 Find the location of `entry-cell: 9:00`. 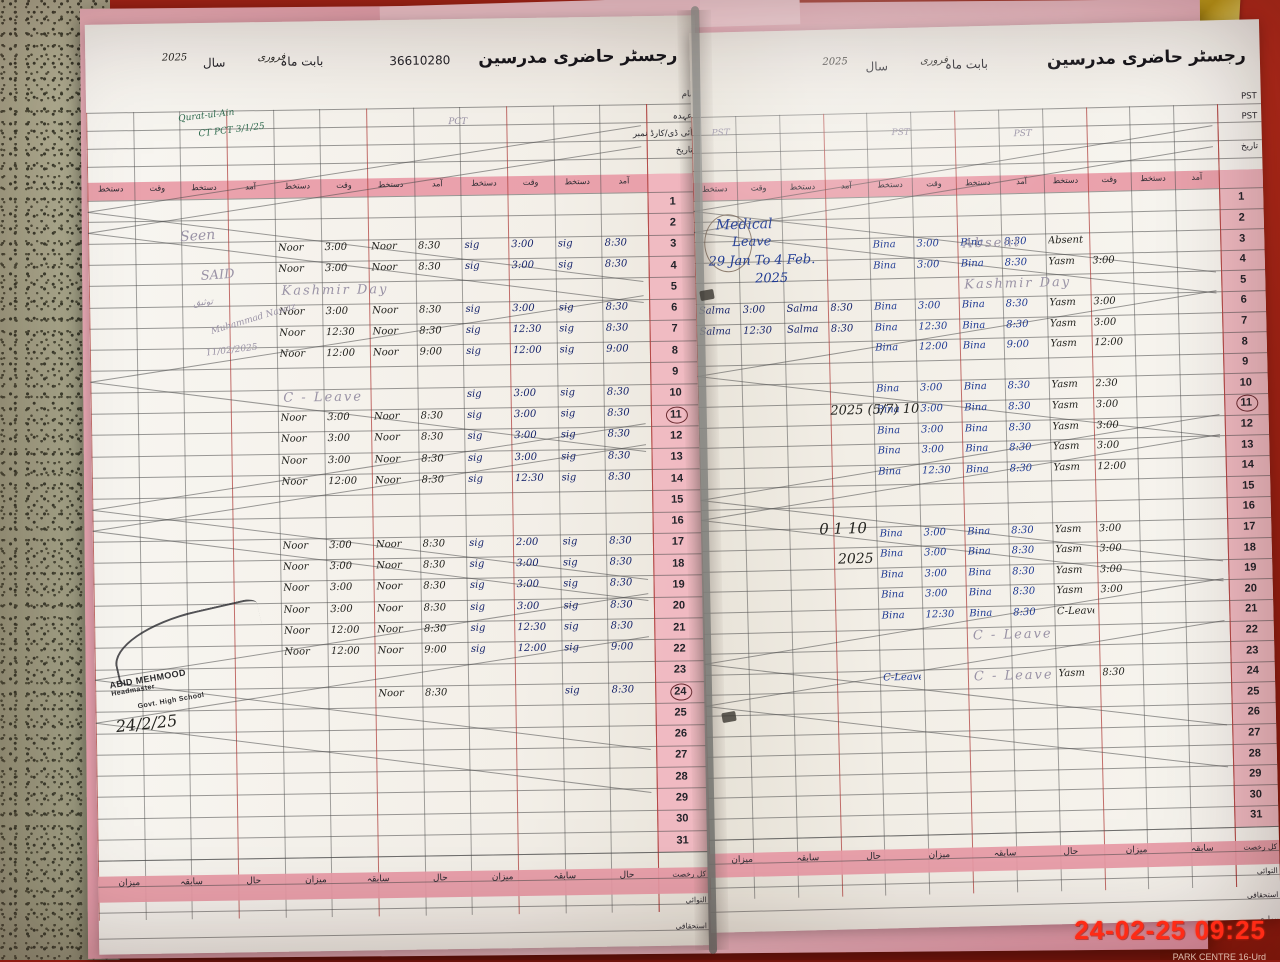

entry-cell: 9:00 is located at coordinates (1018, 345).